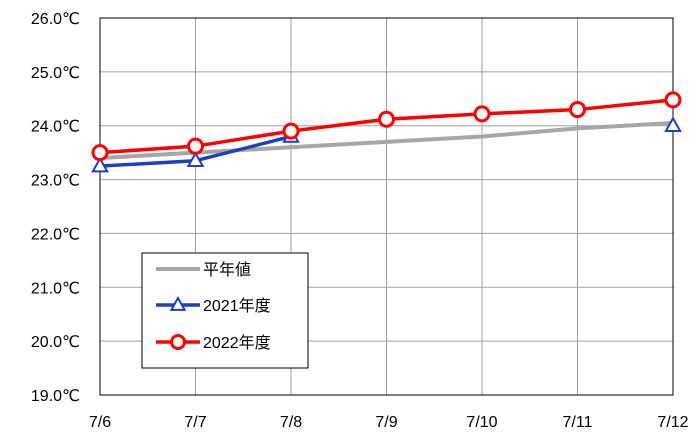 The image size is (697, 435). I want to click on y-tick-label: 26.0℃, so click(55, 19).